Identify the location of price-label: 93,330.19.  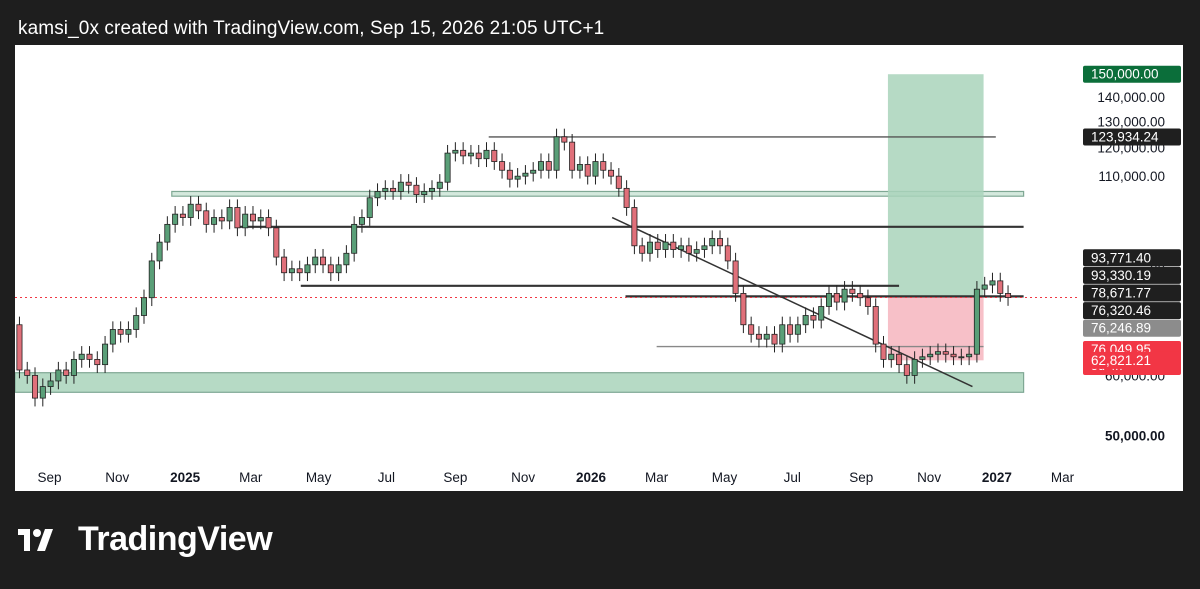
(1132, 275).